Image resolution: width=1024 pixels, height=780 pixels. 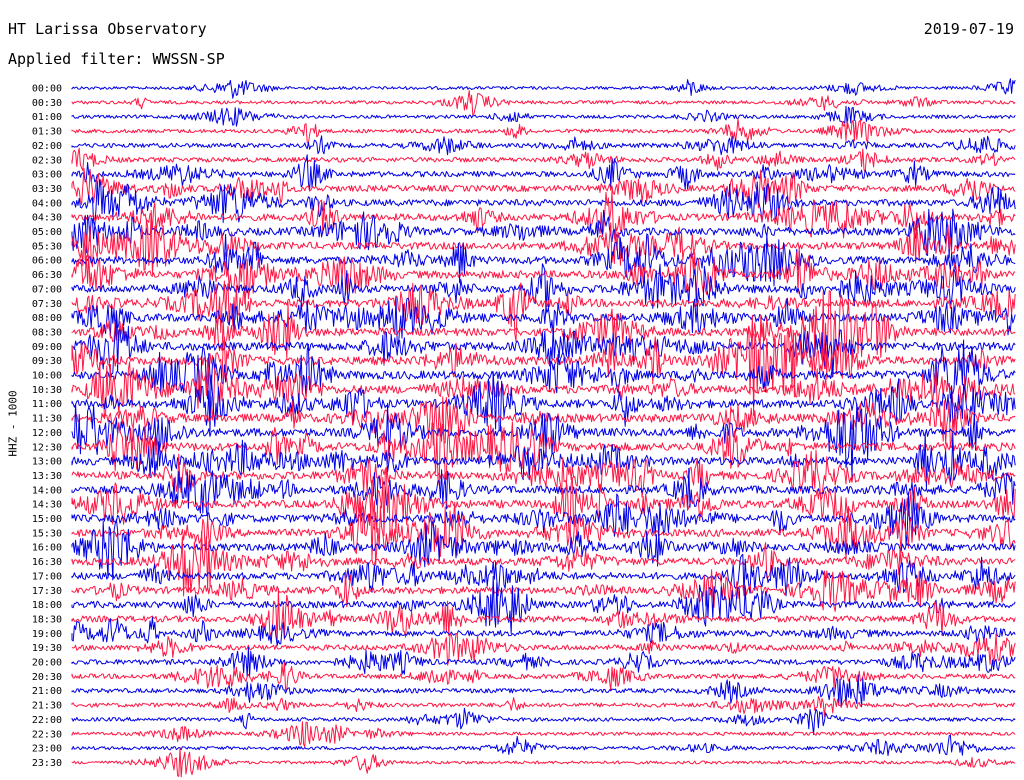 What do you see at coordinates (47, 548) in the screenshot?
I see `tick-label-1600: 16:00` at bounding box center [47, 548].